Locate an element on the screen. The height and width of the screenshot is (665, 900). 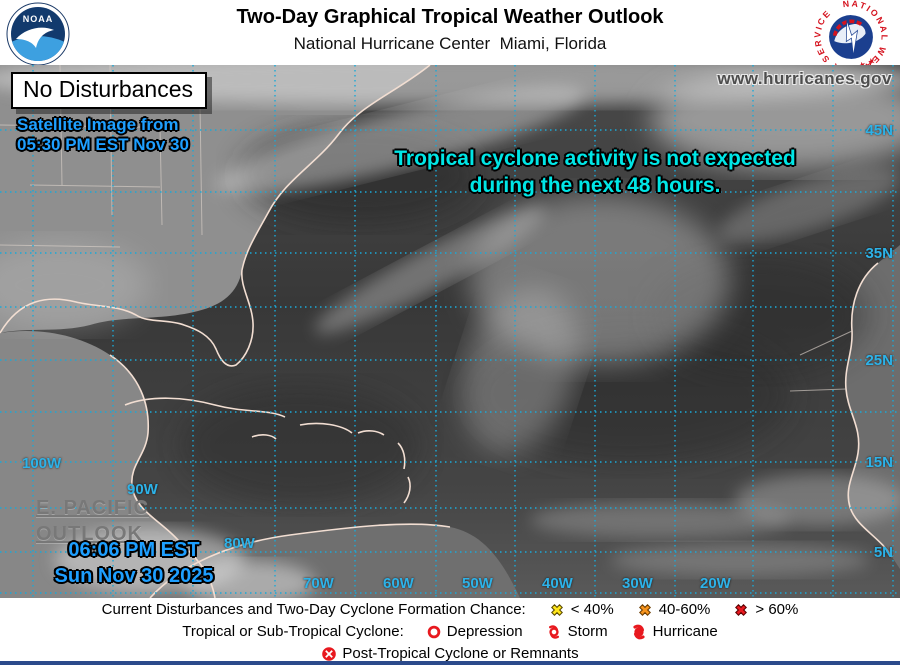
lon-label-50w: 50W is located at coordinates (477, 583).